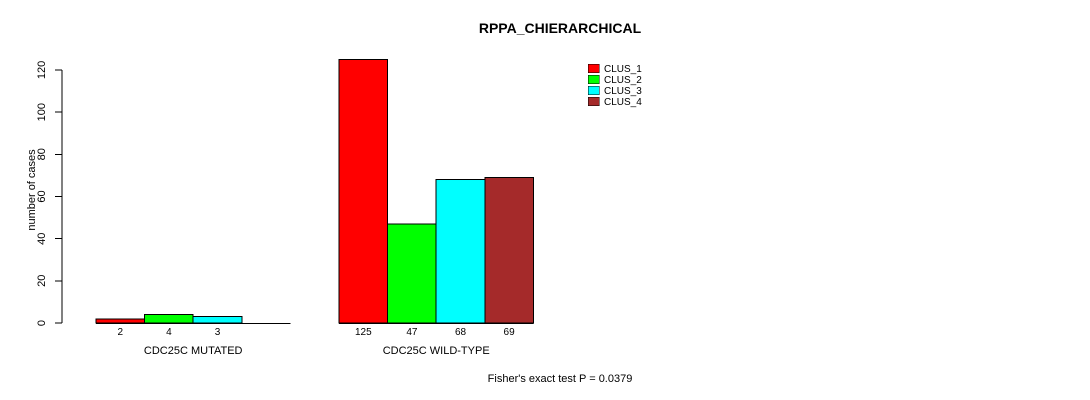 Image resolution: width=1090 pixels, height=400 pixels. Describe the element at coordinates (560, 28) in the screenshot. I see `chart-title: RPPA_CHIERARCHICAL` at that location.